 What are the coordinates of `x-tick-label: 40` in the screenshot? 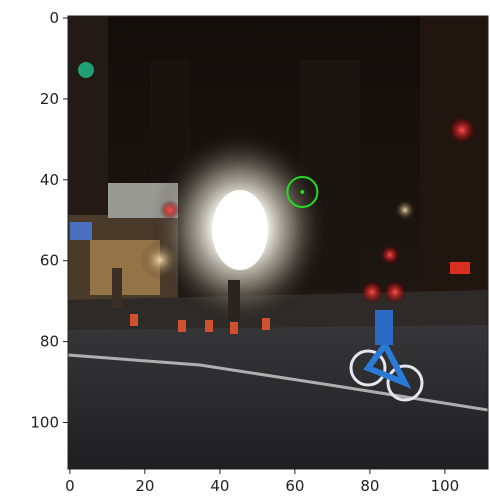 It's located at (219, 486).